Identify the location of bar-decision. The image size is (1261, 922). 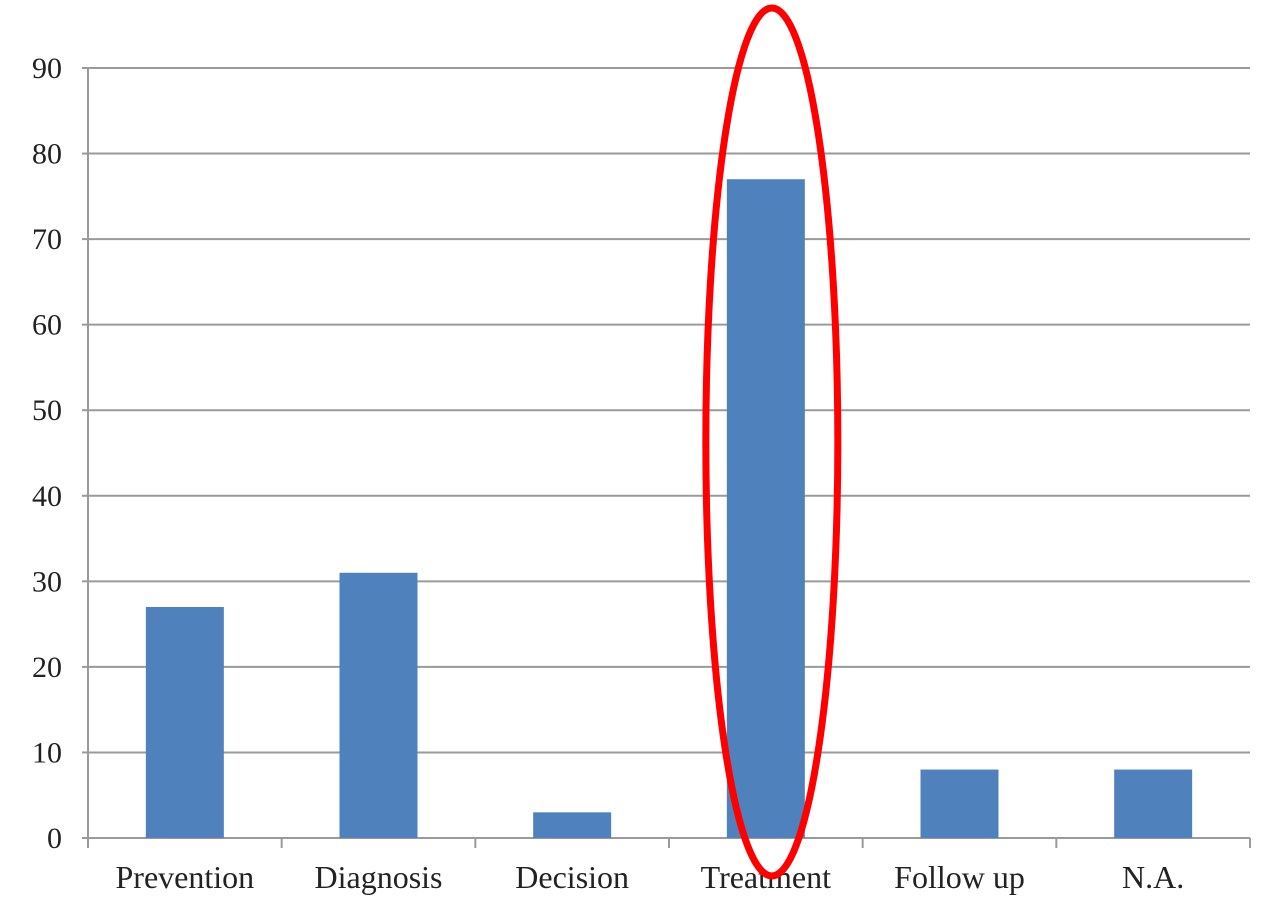
(572, 825).